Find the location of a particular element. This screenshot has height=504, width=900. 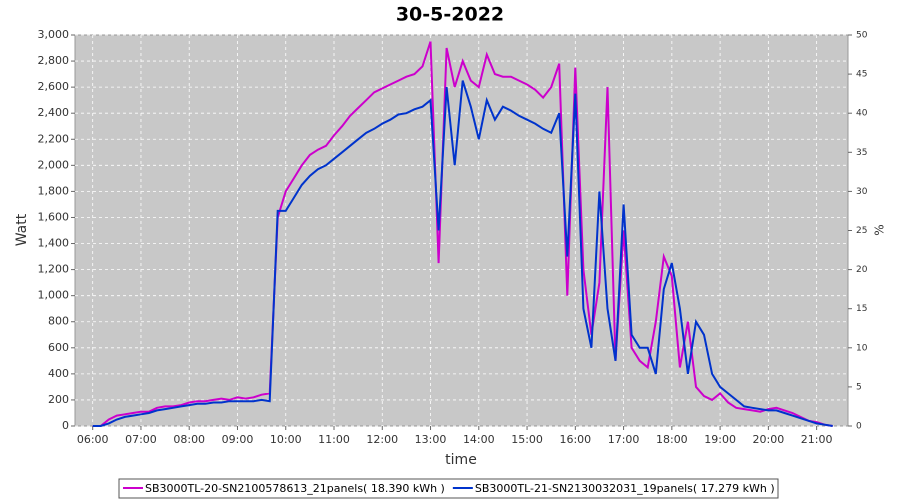

x-tick-label: 13:00 is located at coordinates (431, 439).